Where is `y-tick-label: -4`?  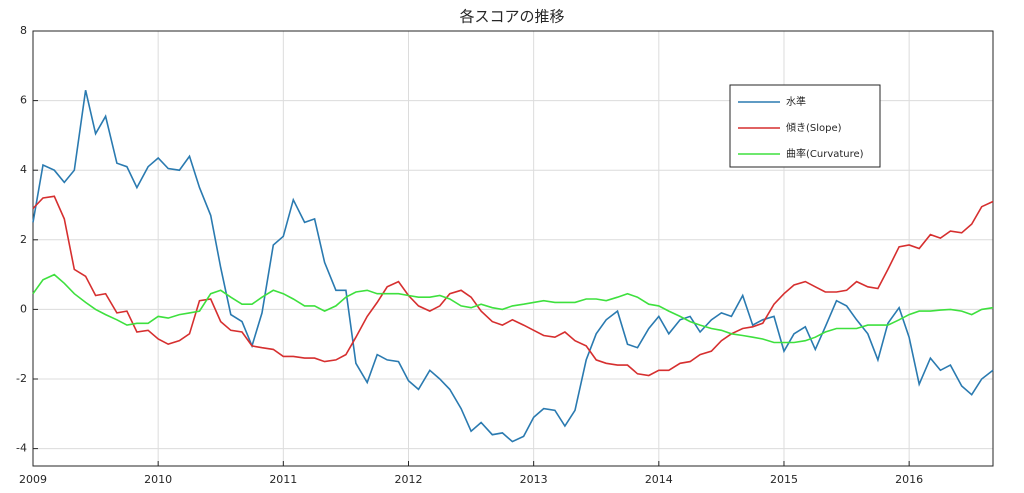
y-tick-label: -4 is located at coordinates (21, 448).